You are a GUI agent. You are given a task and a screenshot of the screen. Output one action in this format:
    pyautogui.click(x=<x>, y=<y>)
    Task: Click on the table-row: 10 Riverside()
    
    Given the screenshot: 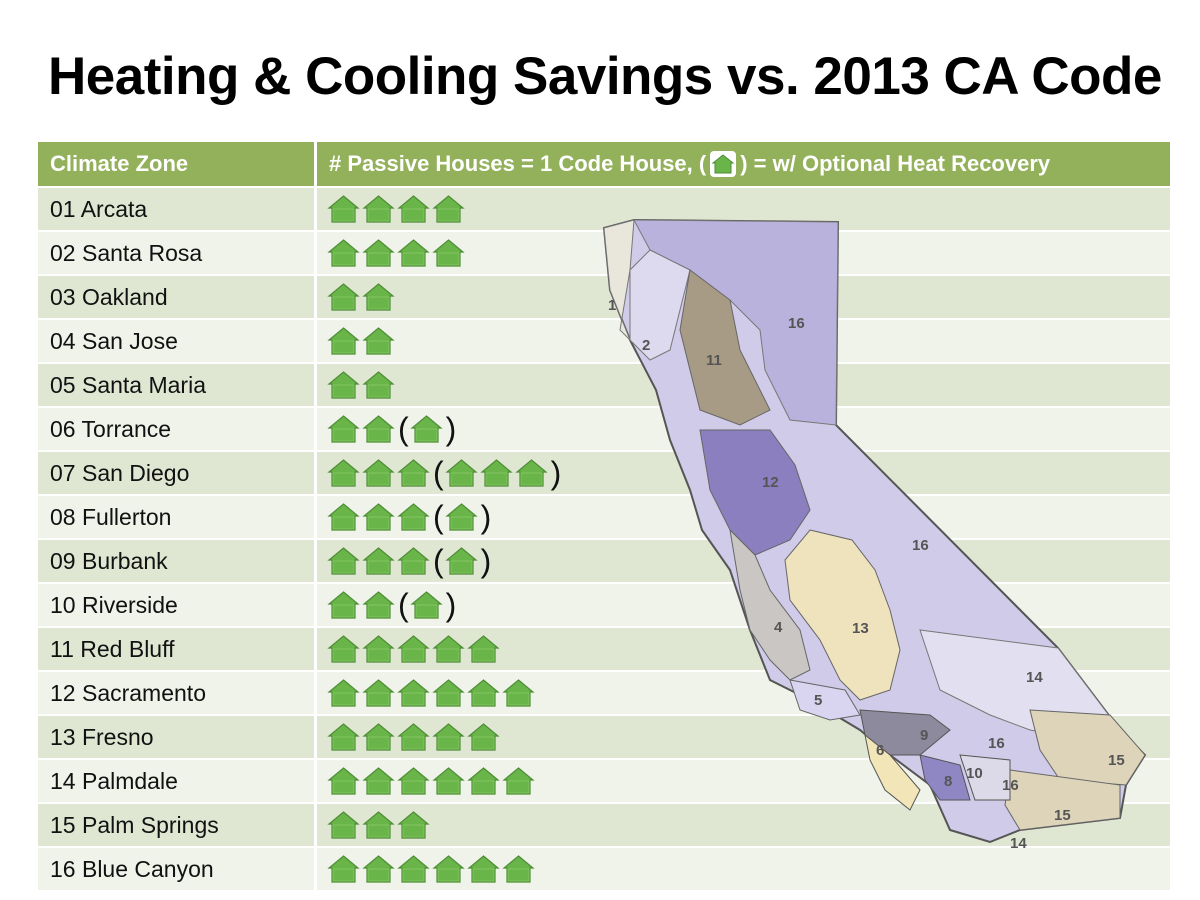 What is the action you would take?
    pyautogui.click(x=604, y=604)
    